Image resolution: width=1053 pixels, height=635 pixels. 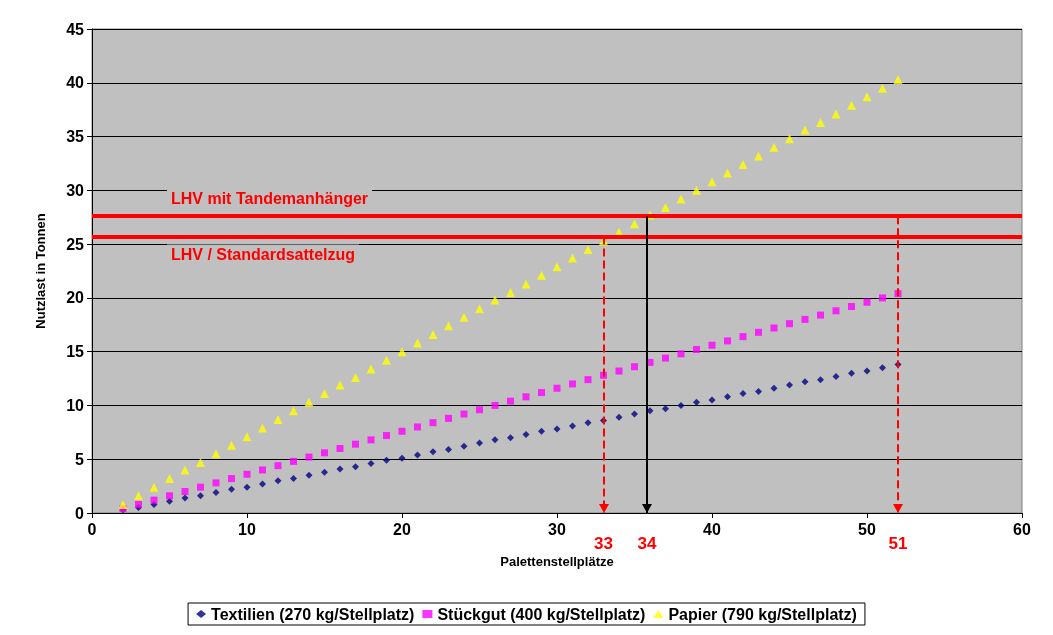 What do you see at coordinates (75, 298) in the screenshot?
I see `y-tick-label: 20` at bounding box center [75, 298].